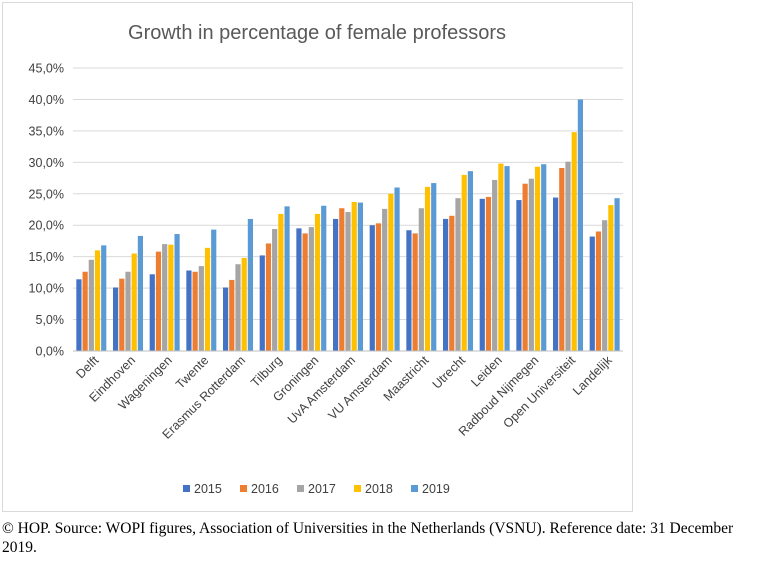  I want to click on legend-swatch-2015, so click(186, 488).